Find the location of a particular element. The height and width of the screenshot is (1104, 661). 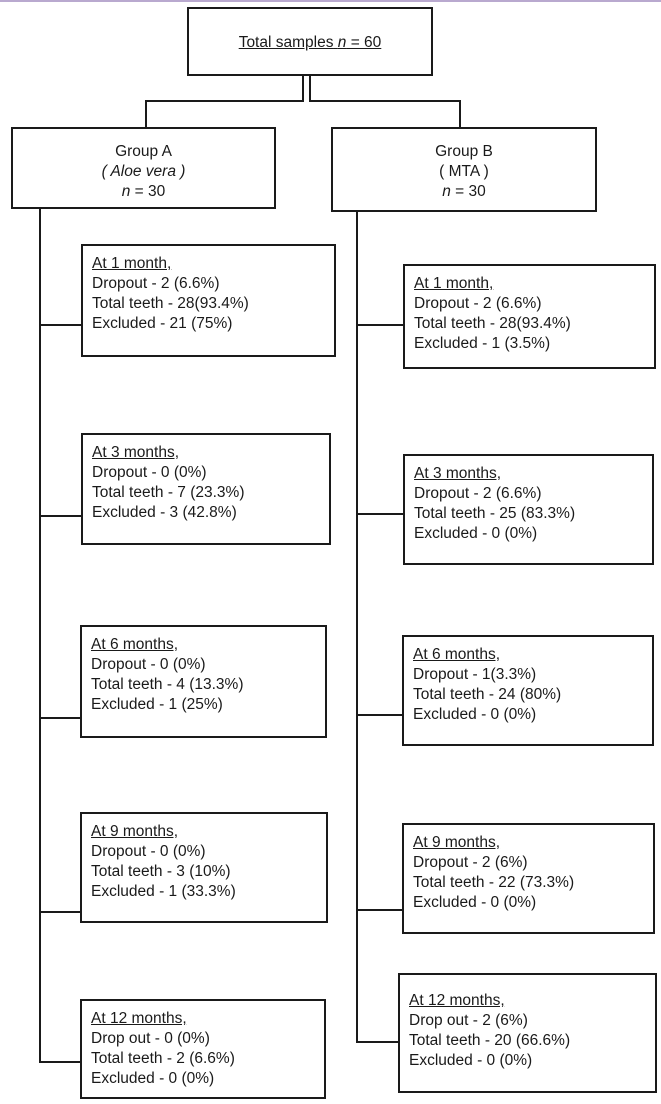

split-connector is located at coordinates (303, 101).